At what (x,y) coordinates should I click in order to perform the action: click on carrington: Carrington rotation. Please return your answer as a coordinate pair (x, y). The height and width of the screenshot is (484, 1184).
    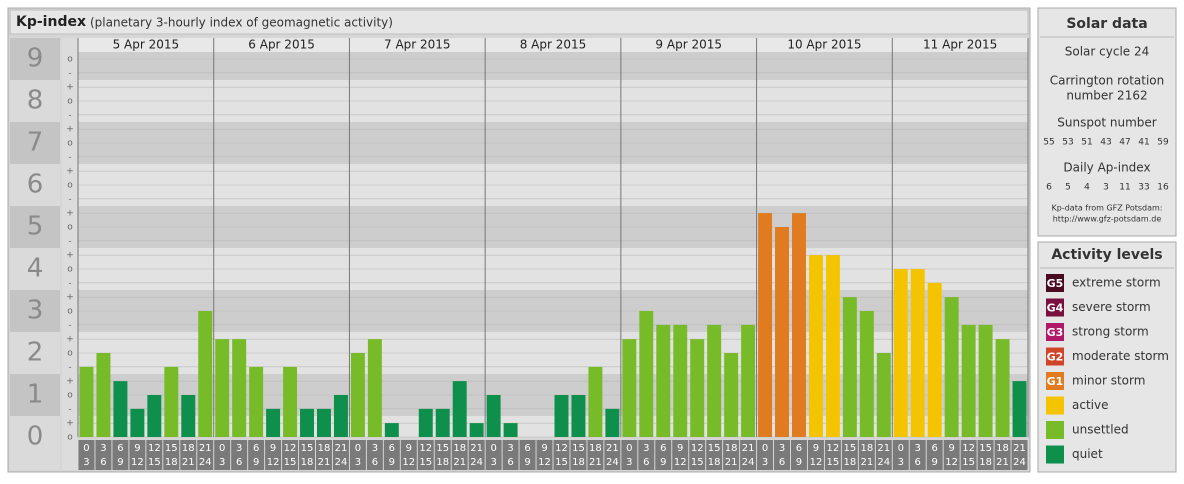
    Looking at the image, I should click on (1107, 81).